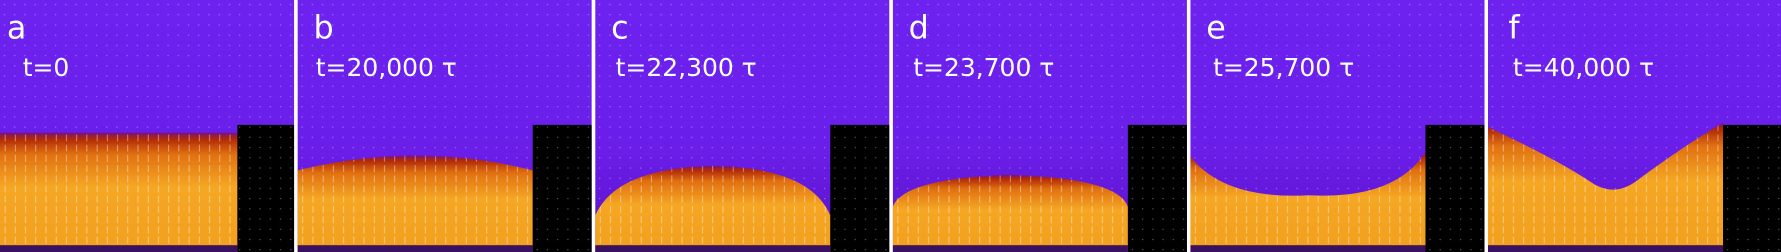 Image resolution: width=1781 pixels, height=252 pixels. I want to click on panel-label: f, so click(1514, 28).